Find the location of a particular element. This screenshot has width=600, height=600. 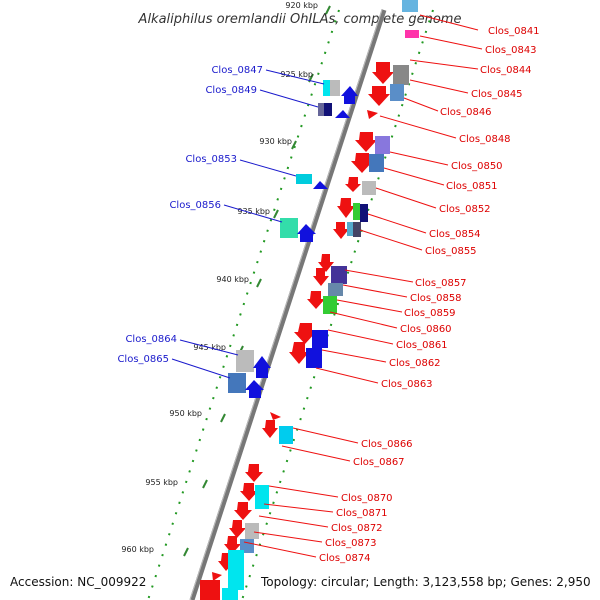

scale-label: 935 kbp is located at coordinates (253, 211).